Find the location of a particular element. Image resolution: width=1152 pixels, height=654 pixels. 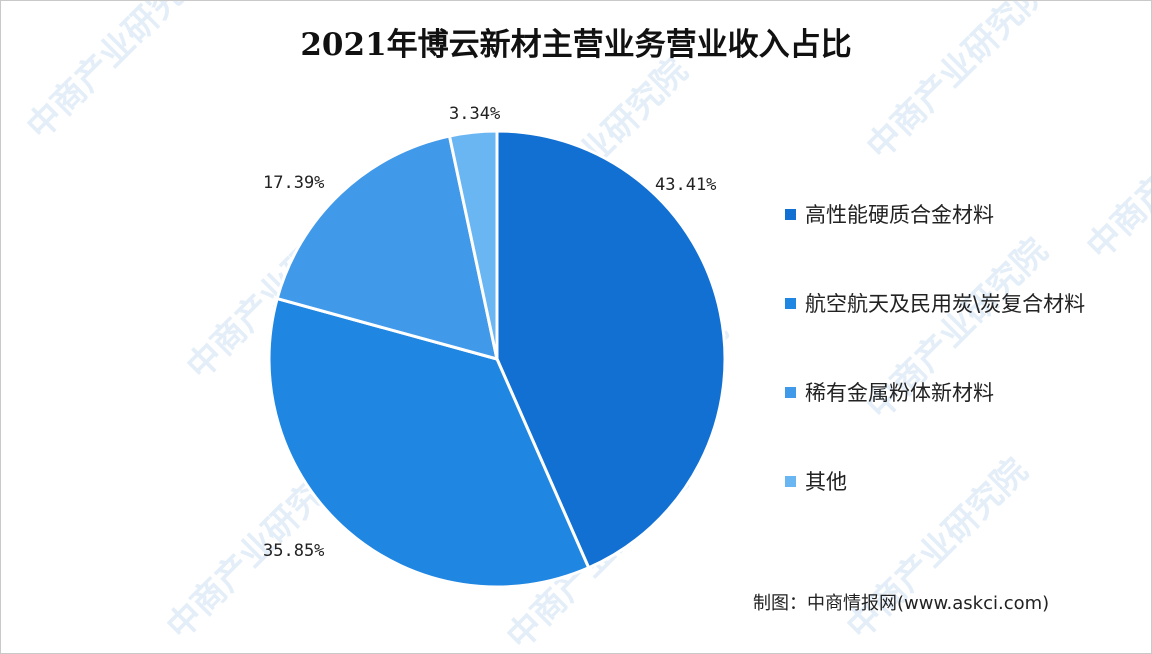

legend-item: 高性能硬质合金材料 is located at coordinates (889, 214).